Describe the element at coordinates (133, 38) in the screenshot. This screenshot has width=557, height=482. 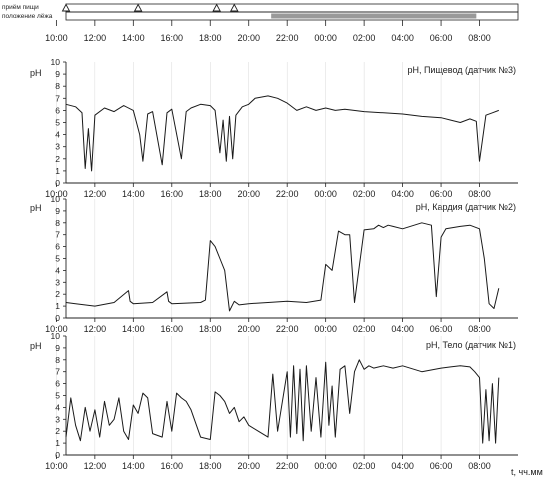
I see `time-tick-label: 14:00` at that location.